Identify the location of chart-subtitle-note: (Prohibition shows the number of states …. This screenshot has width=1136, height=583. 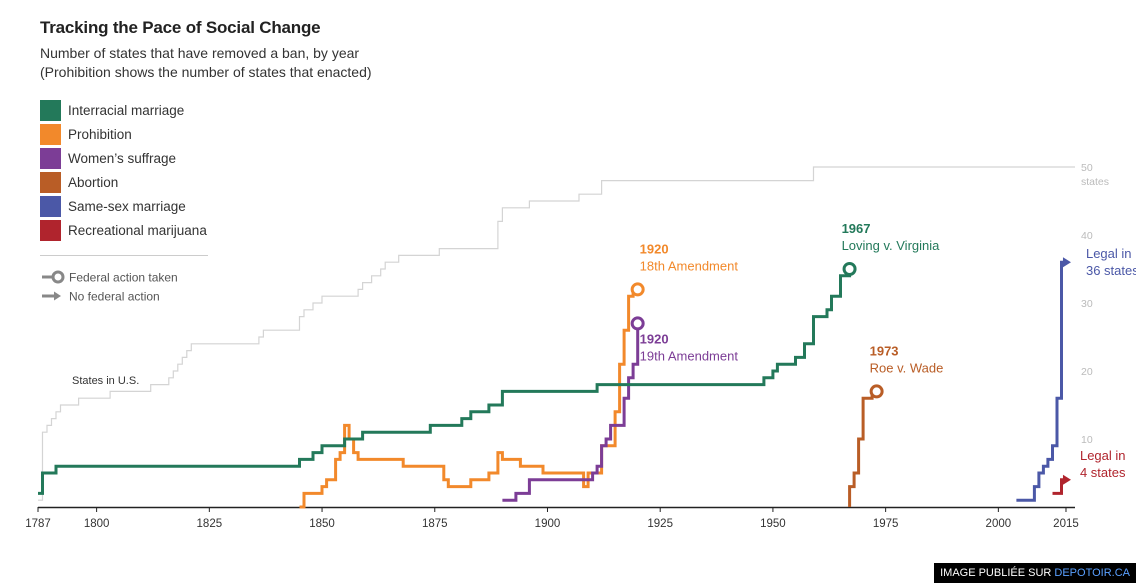
(206, 72).